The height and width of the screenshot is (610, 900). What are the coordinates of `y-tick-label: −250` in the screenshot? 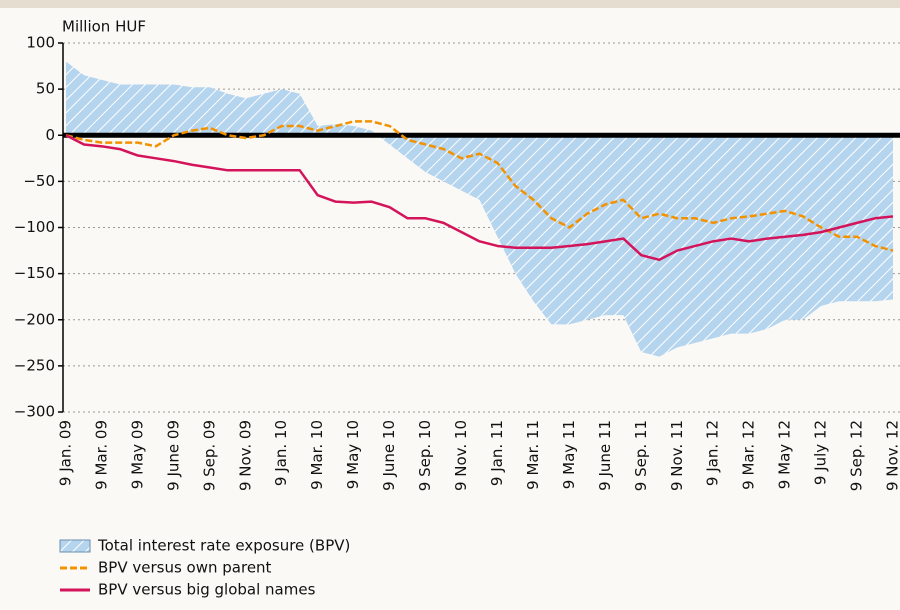 It's located at (34, 365).